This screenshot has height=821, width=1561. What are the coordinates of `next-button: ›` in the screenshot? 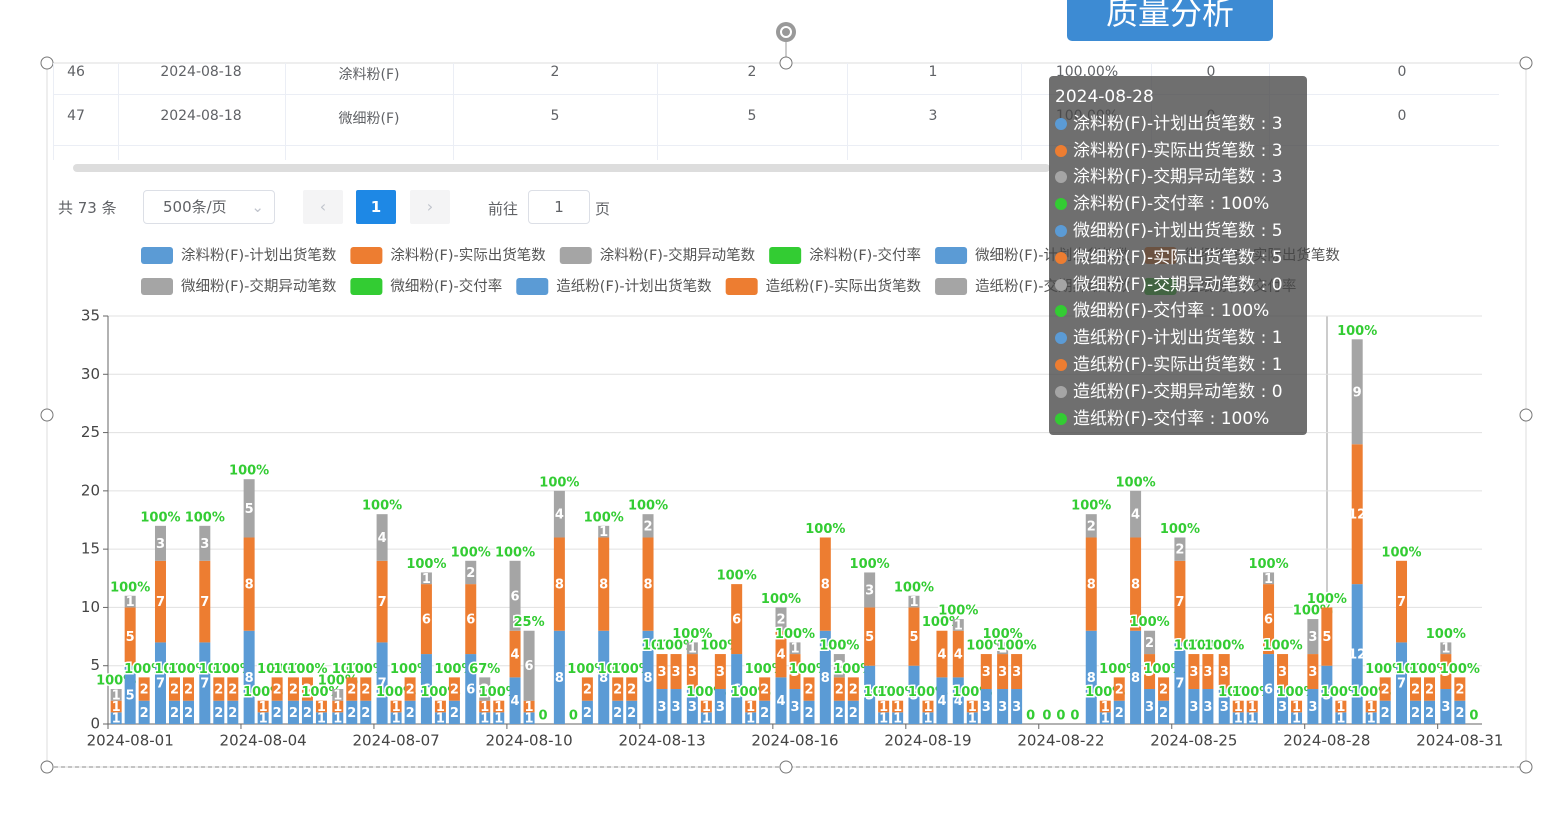 It's located at (430, 207).